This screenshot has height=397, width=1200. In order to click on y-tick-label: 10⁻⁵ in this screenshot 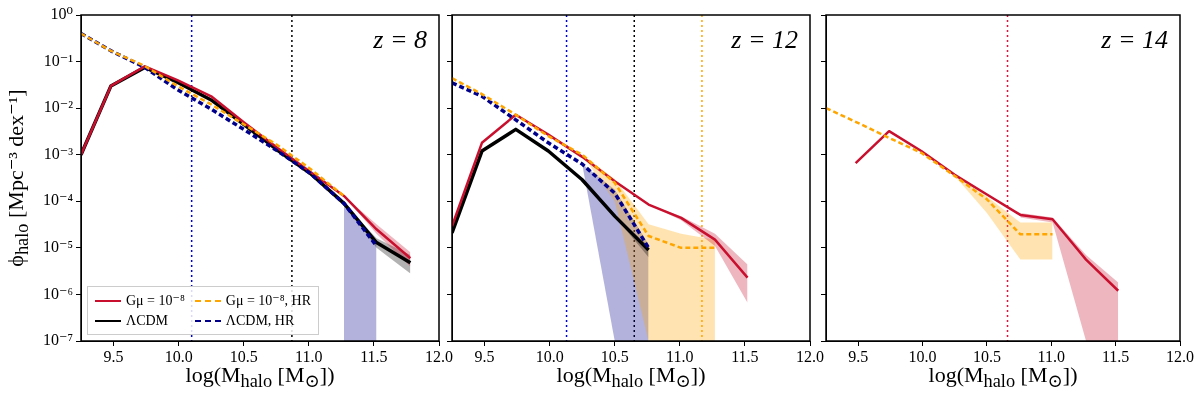, I will do `click(57, 247)`.